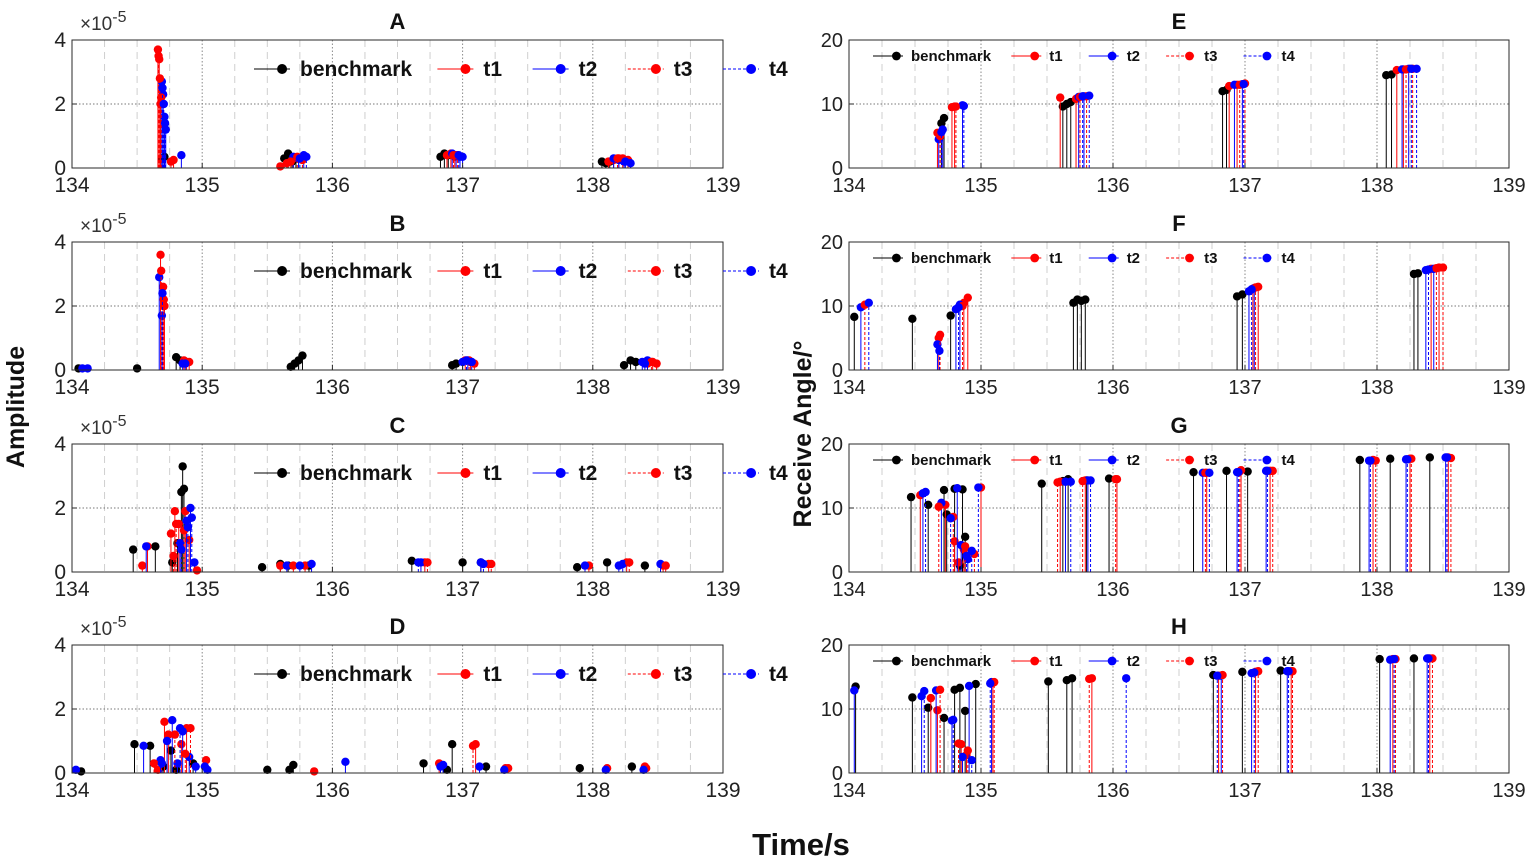 The width and height of the screenshot is (1535, 864). Describe the element at coordinates (1376, 388) in the screenshot. I see `x-tick-label: 138` at that location.